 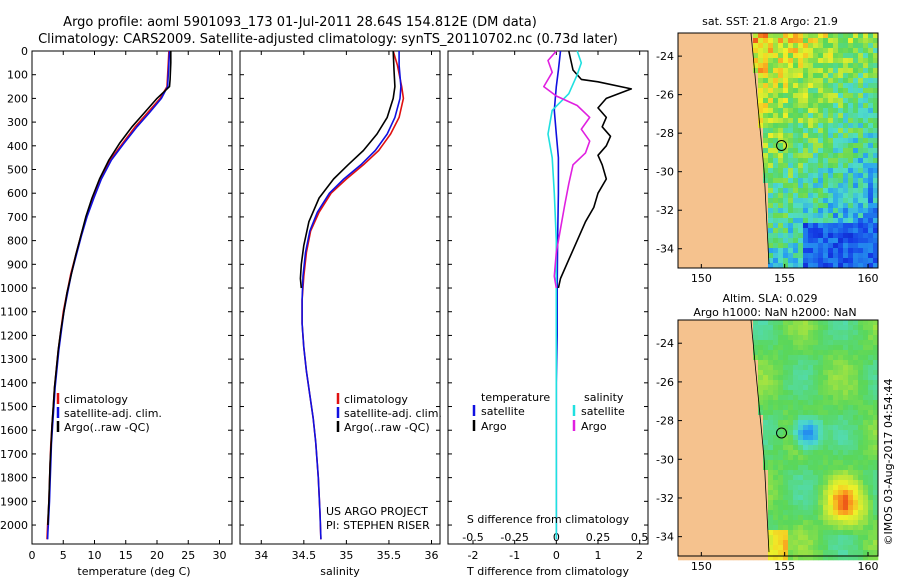 I want to click on y-tick-label: 1100, so click(x=14, y=312).